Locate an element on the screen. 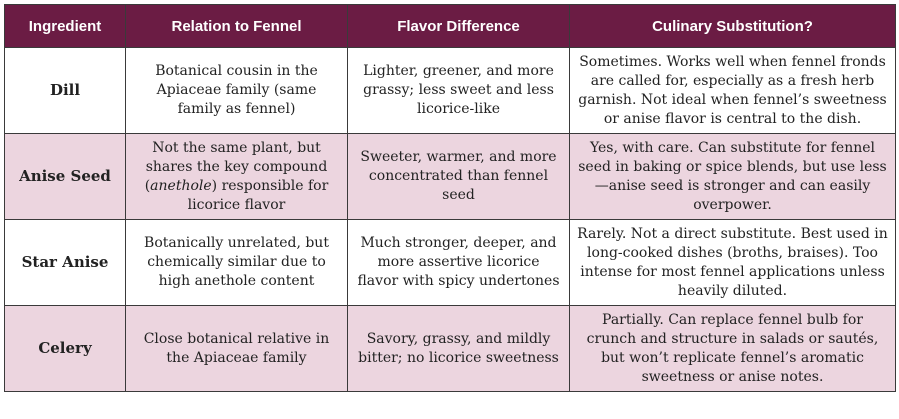 Image resolution: width=899 pixels, height=419 pixels. header-flavor: Flavor Difference is located at coordinates (458, 26).